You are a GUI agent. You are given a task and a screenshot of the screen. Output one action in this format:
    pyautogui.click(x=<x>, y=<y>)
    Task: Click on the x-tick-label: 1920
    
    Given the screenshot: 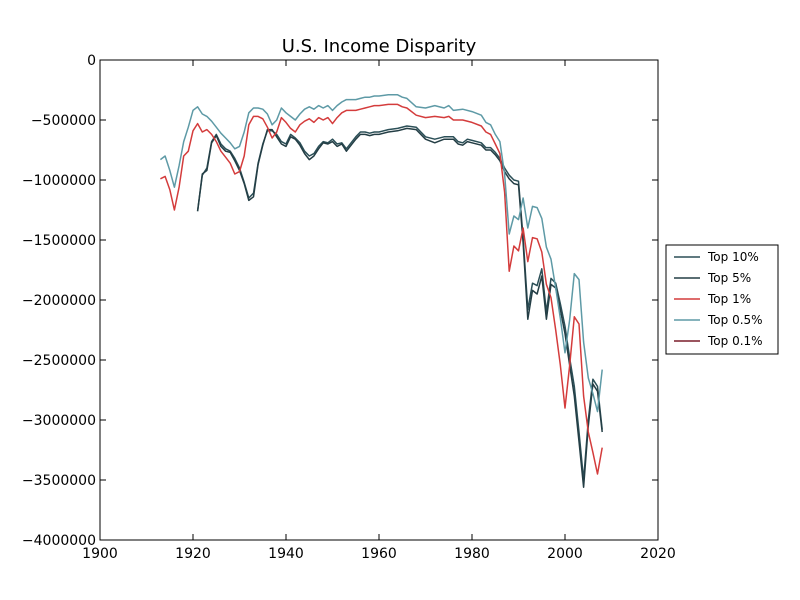 What is the action you would take?
    pyautogui.click(x=193, y=554)
    